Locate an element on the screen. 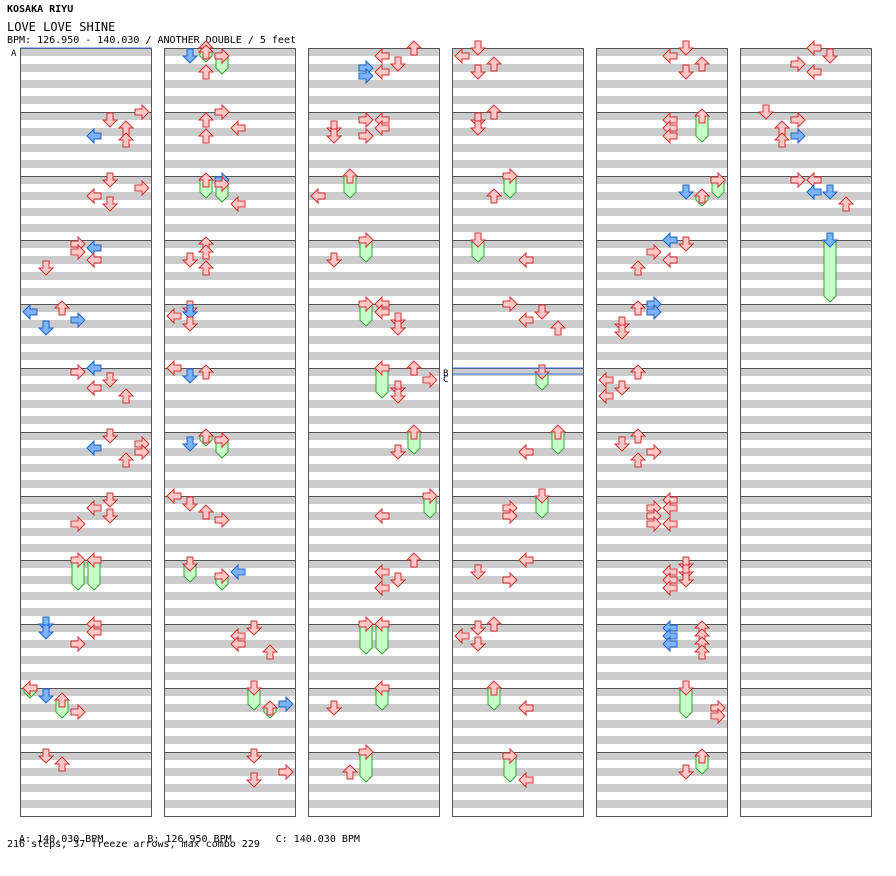 The height and width of the screenshot is (876, 896). bpm-legend-a: A: 140.030 BPM is located at coordinates (61, 839).